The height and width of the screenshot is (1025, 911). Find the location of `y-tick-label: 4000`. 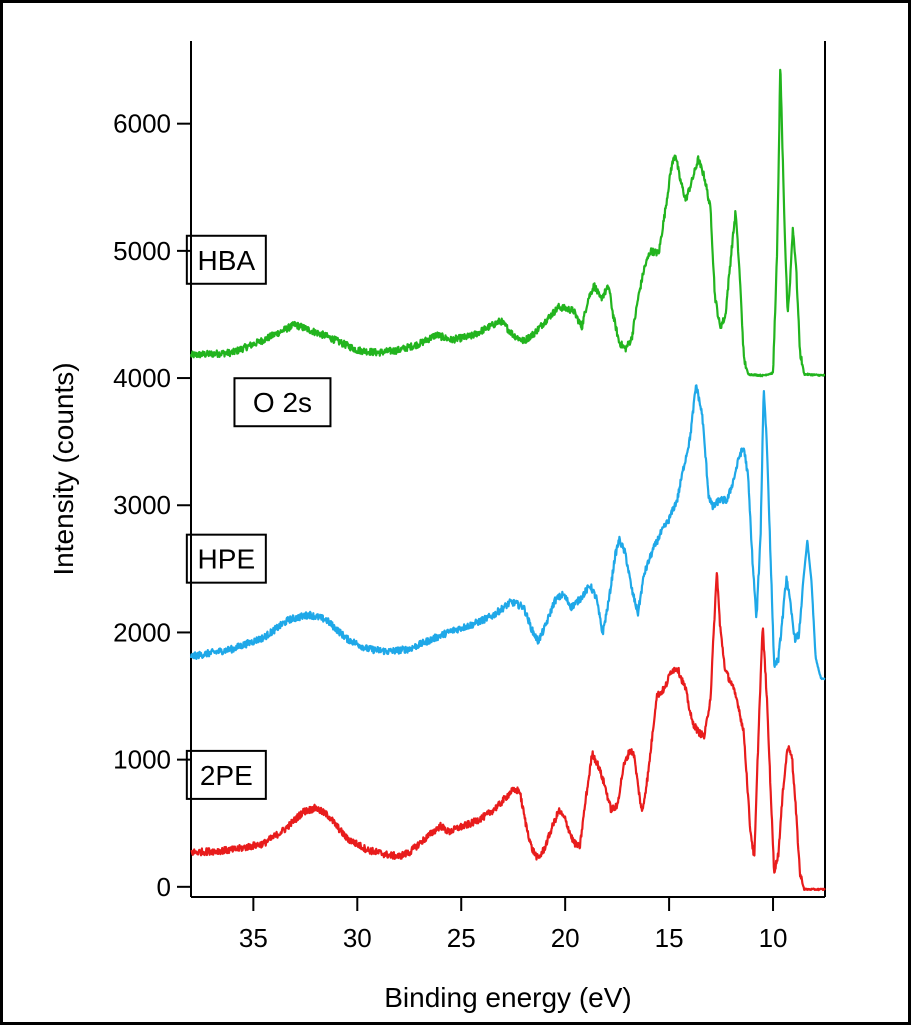

y-tick-label: 4000 is located at coordinates (142, 378).